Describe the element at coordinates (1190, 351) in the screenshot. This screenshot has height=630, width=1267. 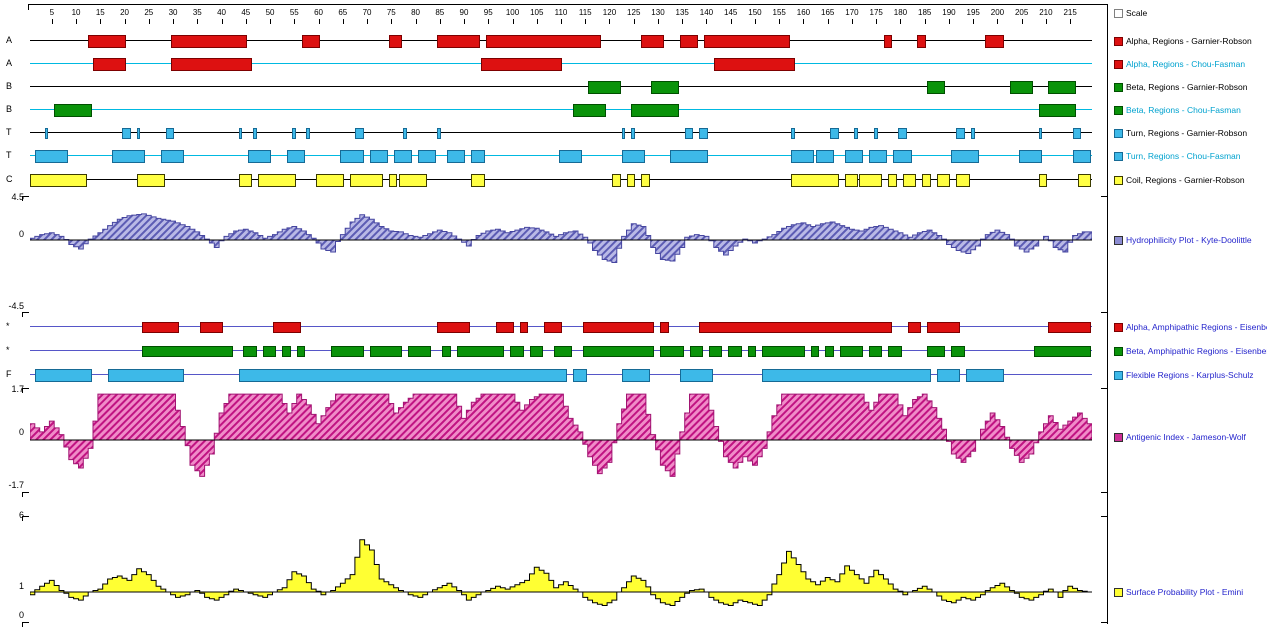
I see `legend-item-amph_beta: Beta, Amphipathic Regions - Eisenberg` at that location.